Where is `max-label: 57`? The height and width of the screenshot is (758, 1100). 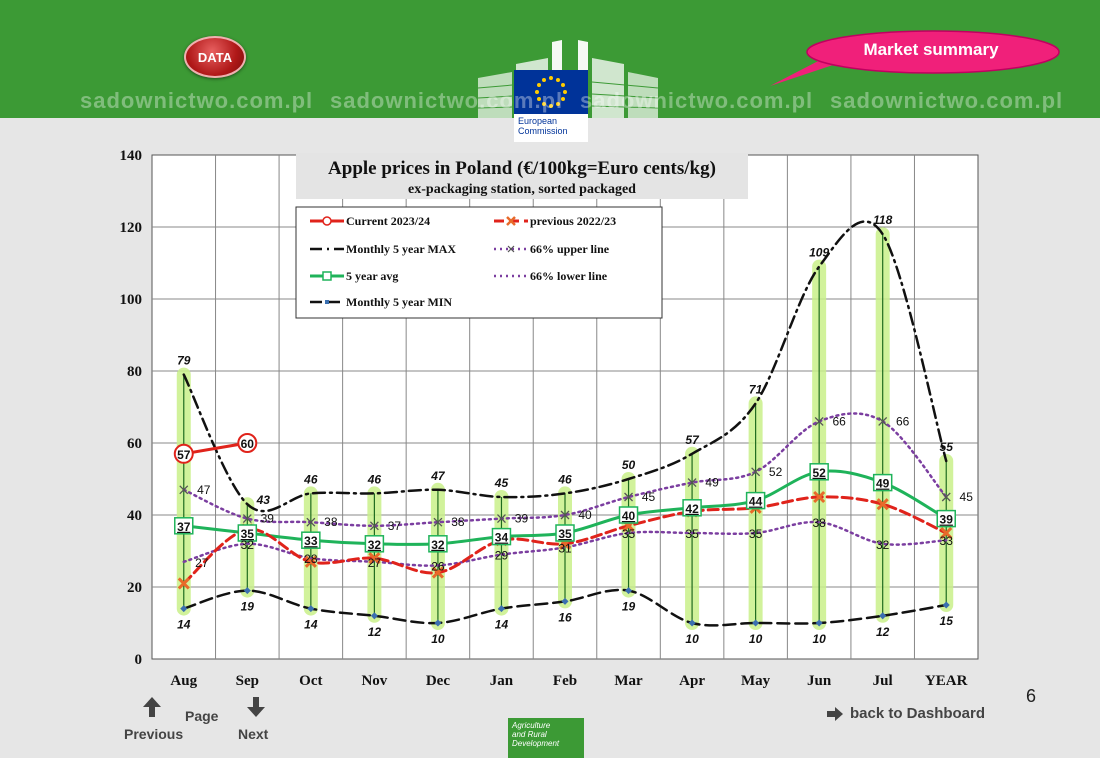 max-label: 57 is located at coordinates (692, 440).